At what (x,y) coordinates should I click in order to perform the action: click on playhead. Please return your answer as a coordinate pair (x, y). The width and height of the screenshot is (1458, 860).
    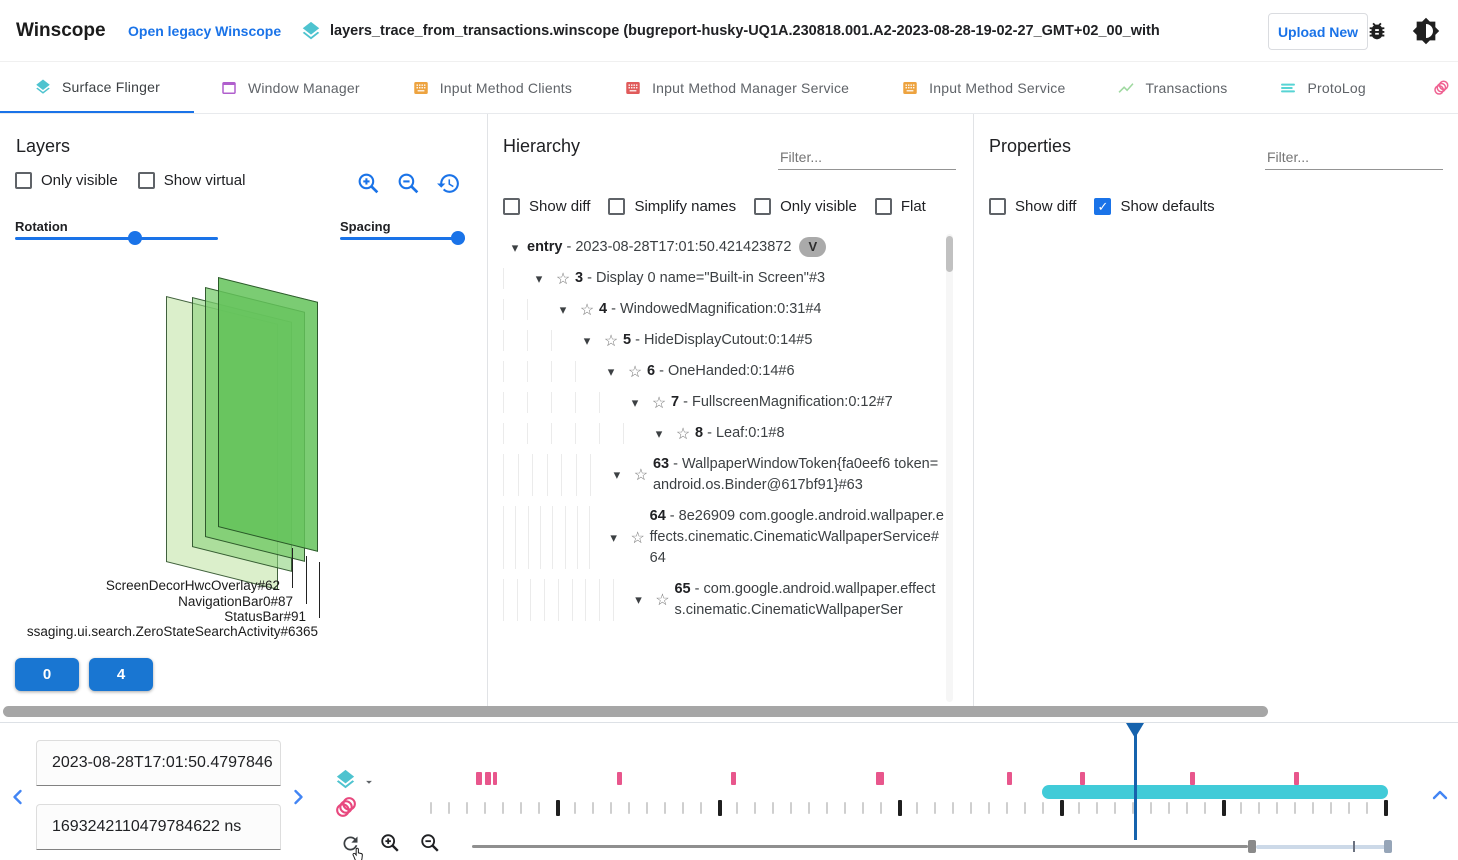
    Looking at the image, I should click on (1135, 783).